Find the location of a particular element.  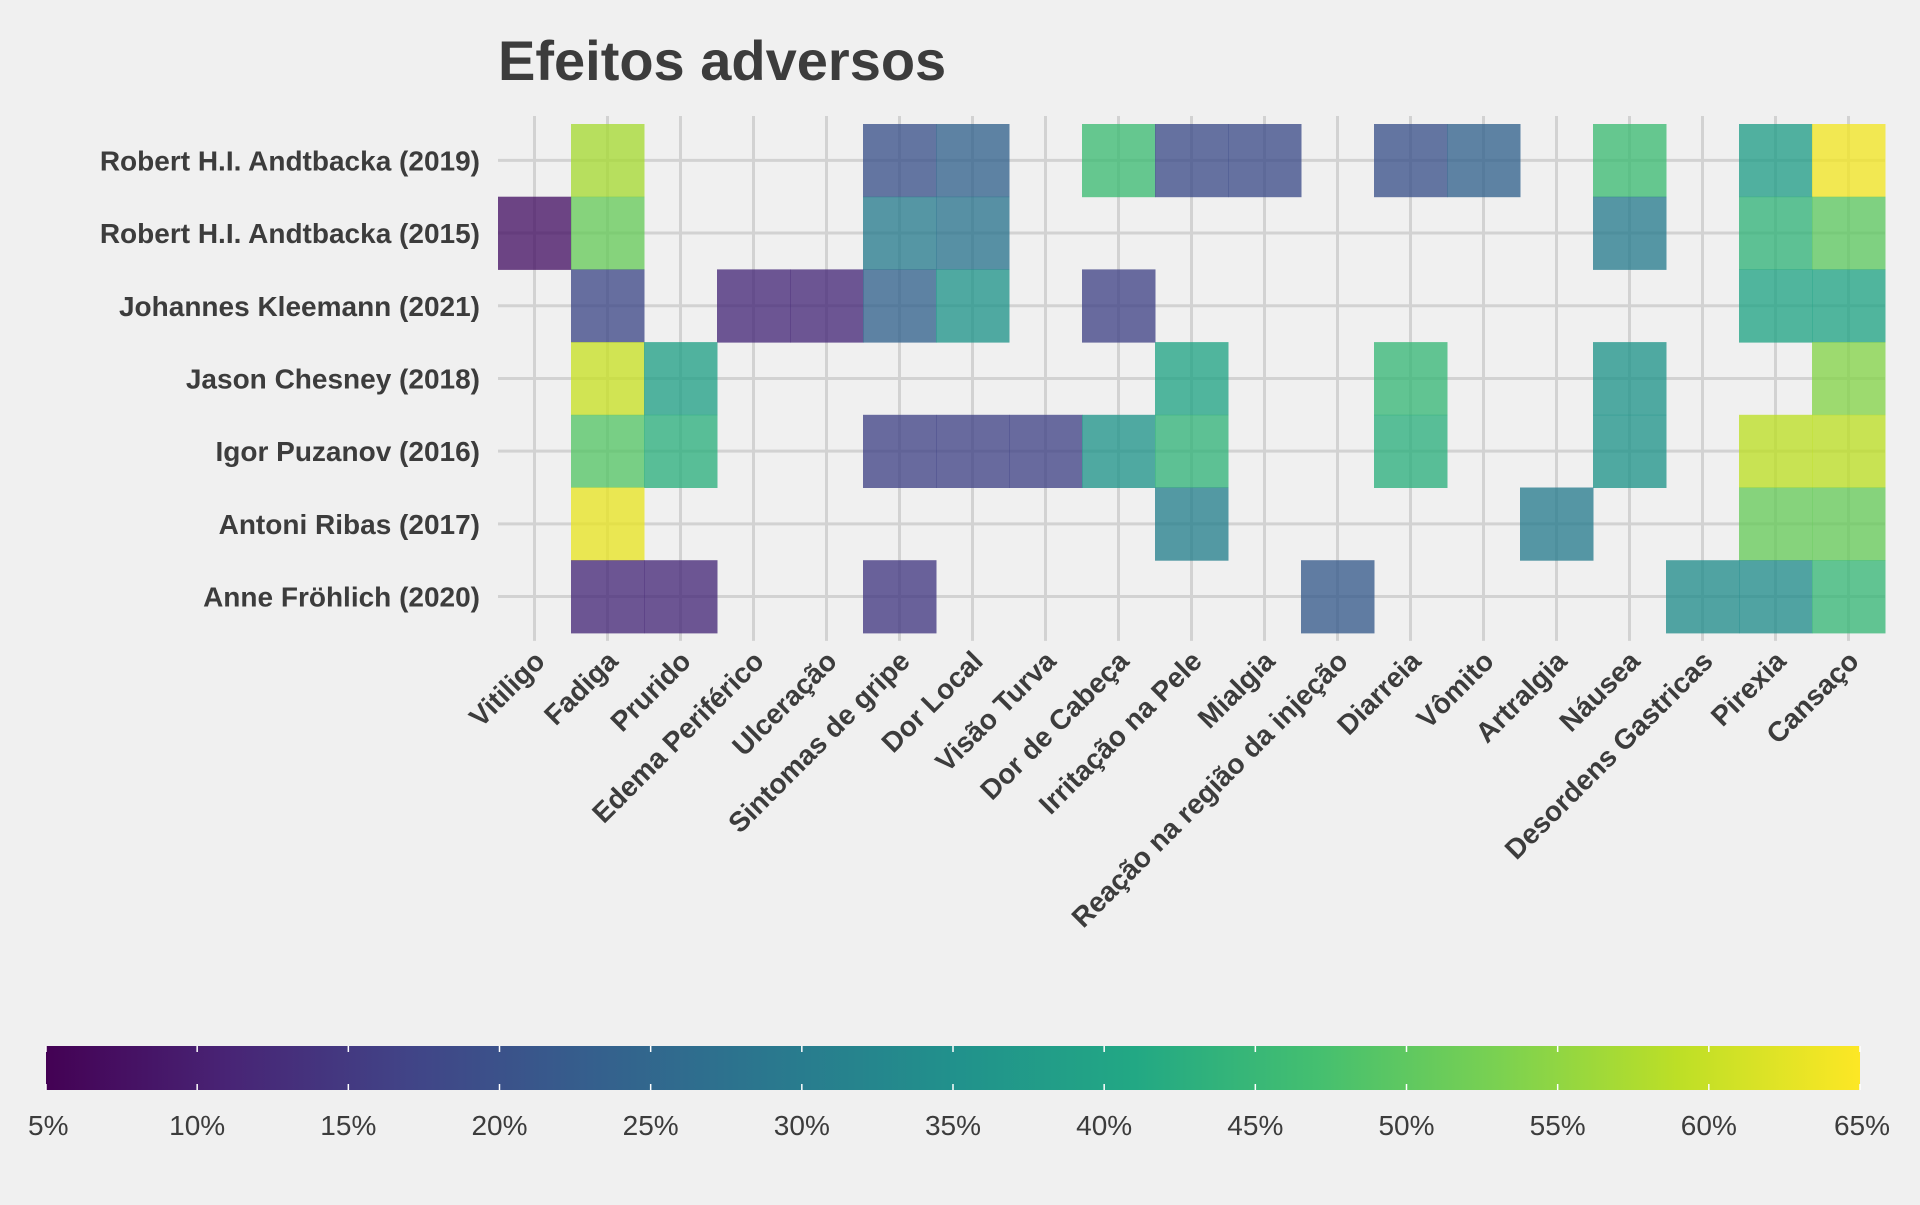

y-tick-label-robert-h-i-andtbacka-2019: Robert H.I. Andtbacka (2019) is located at coordinates (290, 160).